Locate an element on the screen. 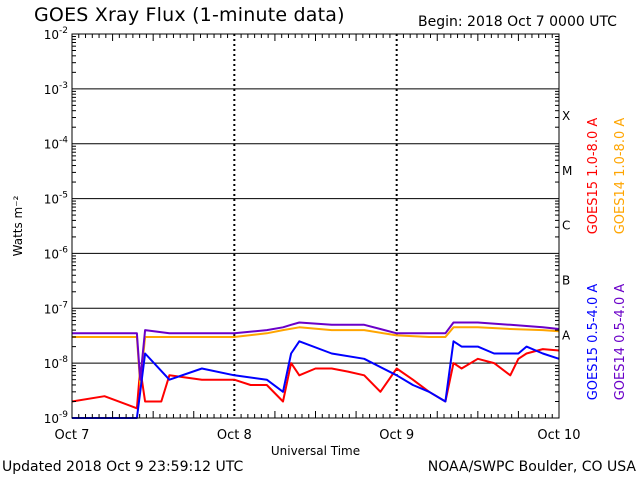 Image resolution: width=640 pixels, height=480 pixels. y-tick-label: 10⁻⁵ is located at coordinates (56, 199).